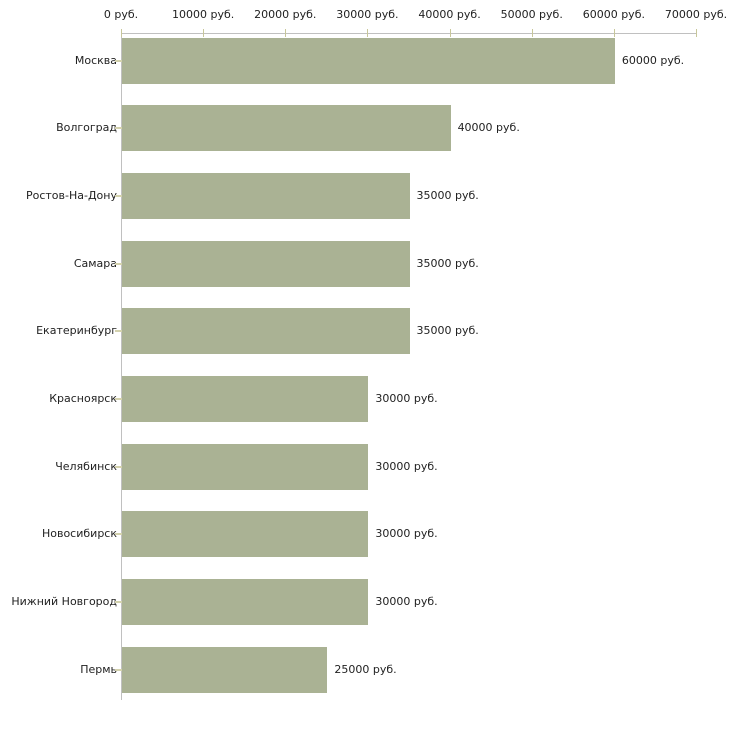 The width and height of the screenshot is (730, 730). Describe the element at coordinates (531, 14) in the screenshot. I see `x-tick-label: 50000 руб.` at that location.